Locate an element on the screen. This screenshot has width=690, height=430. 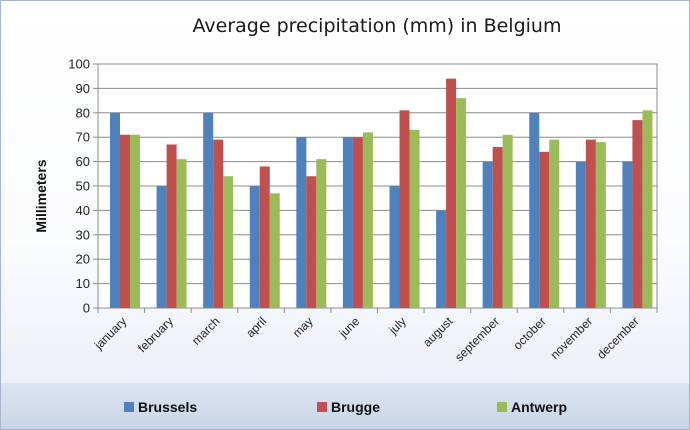
bar-antwerp-may is located at coordinates (321, 233).